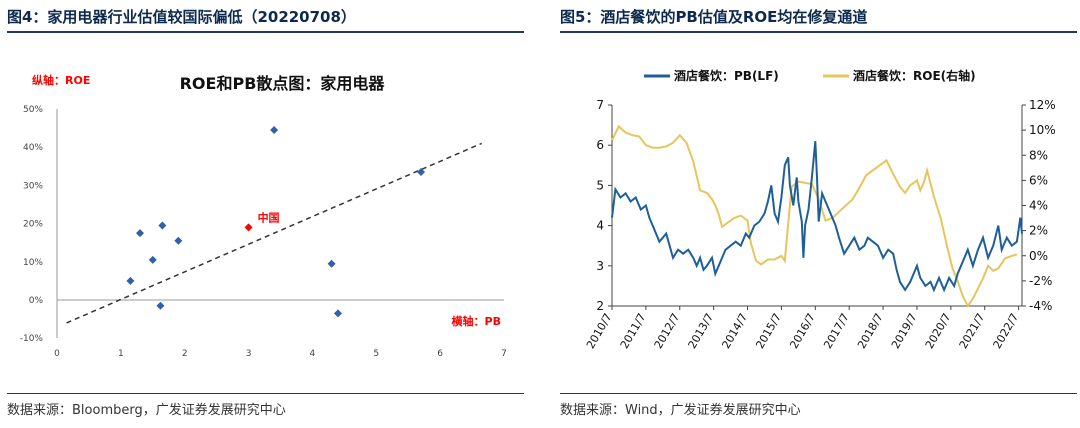  Describe the element at coordinates (1038, 206) in the screenshot. I see `y-tick-label-right: 4%` at that location.